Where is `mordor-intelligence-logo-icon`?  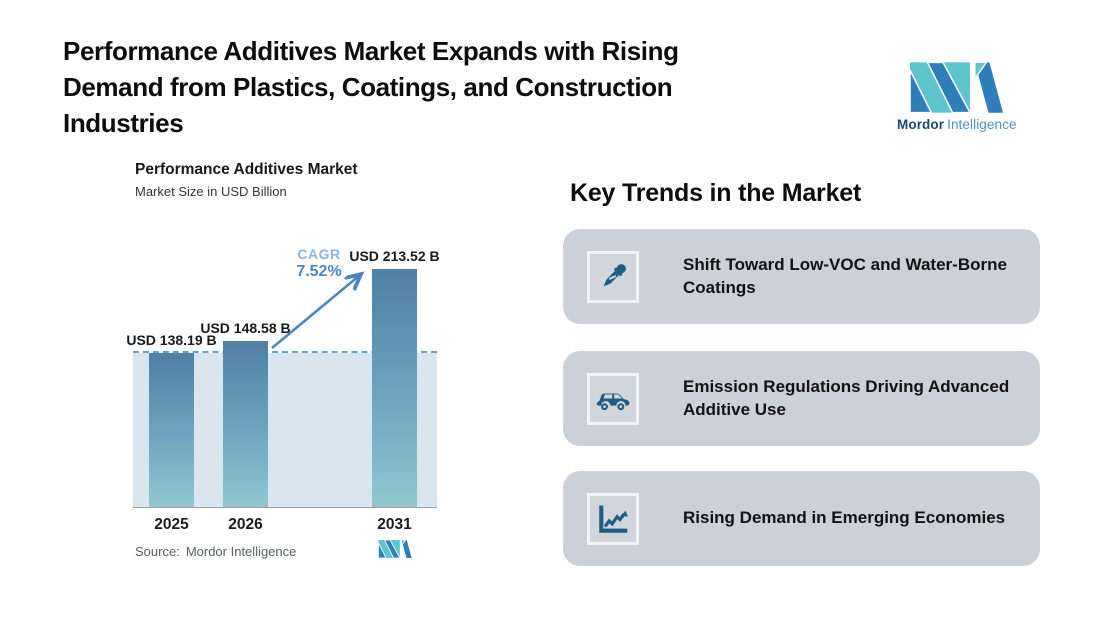
mordor-intelligence-logo-icon is located at coordinates (956, 87).